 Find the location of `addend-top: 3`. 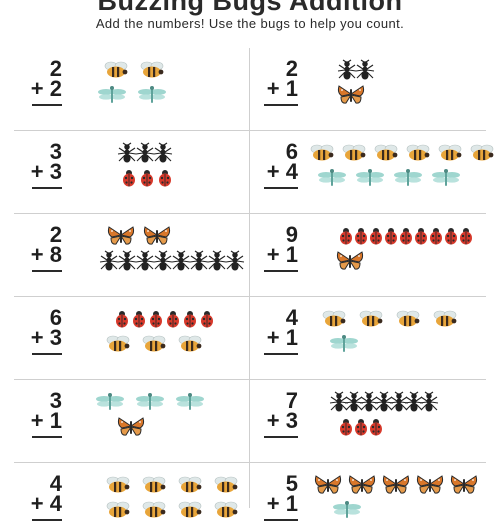

addend-top: 3 is located at coordinates (55, 151).